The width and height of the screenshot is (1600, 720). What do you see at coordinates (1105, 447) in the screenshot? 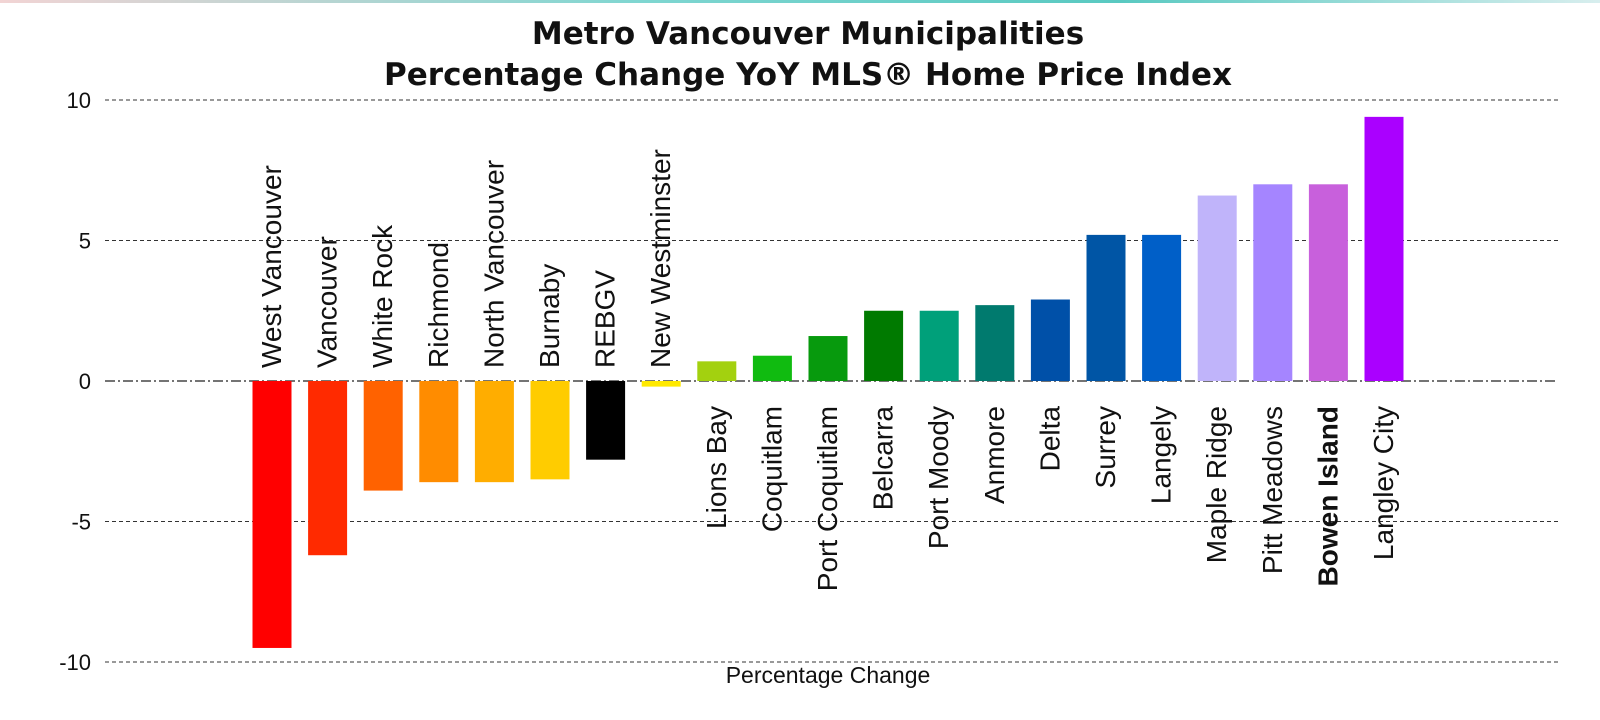
I see `category-label: Surrey` at bounding box center [1105, 447].